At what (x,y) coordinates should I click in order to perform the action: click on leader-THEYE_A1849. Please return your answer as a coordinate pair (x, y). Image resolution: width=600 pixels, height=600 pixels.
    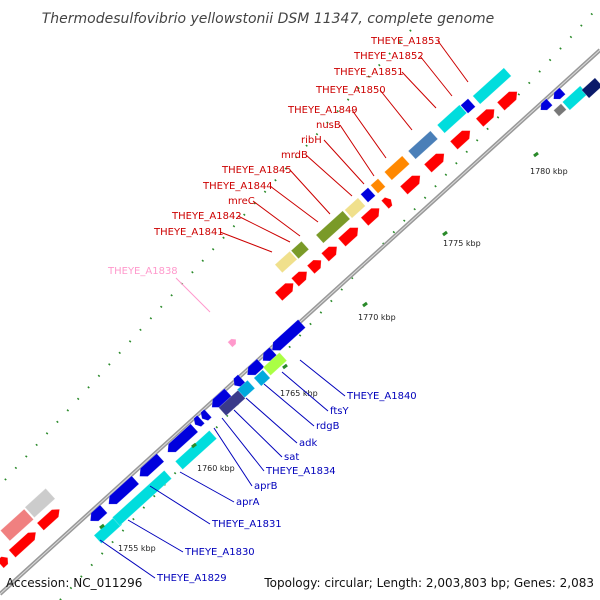
    Looking at the image, I should click on (369, 134).